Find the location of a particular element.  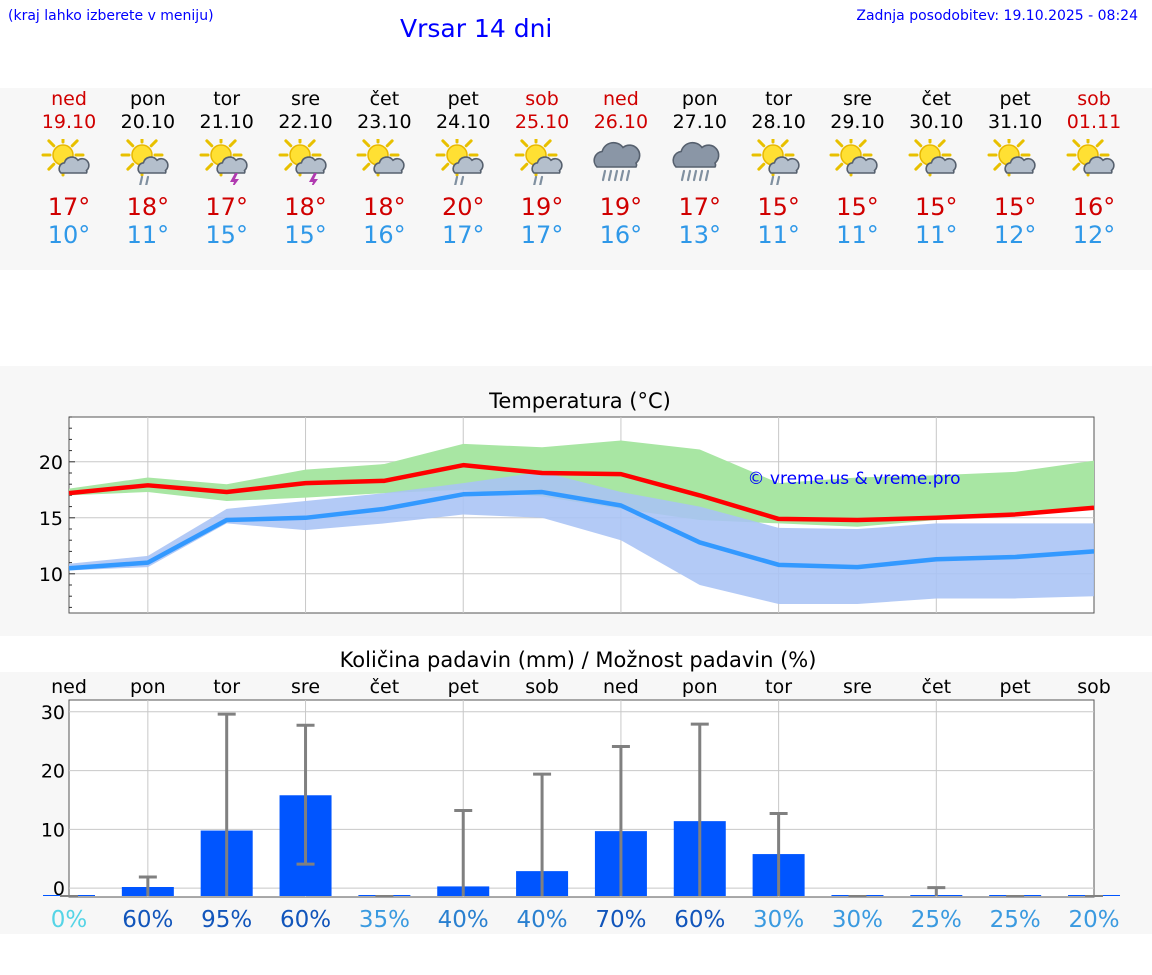

day-date: 28.10 is located at coordinates (778, 122).